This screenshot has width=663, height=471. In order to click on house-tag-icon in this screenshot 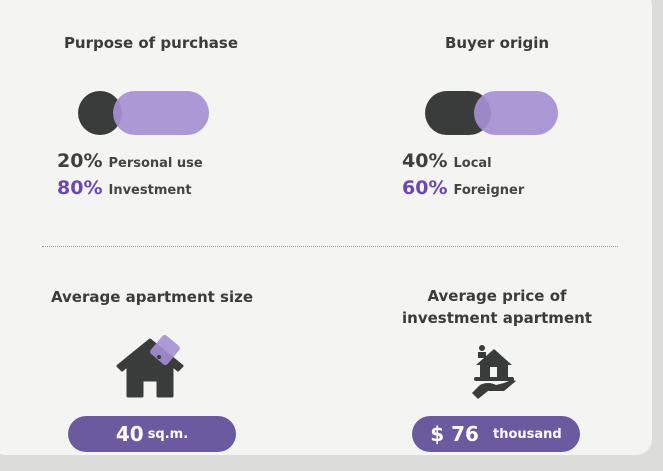, I will do `click(150, 366)`.